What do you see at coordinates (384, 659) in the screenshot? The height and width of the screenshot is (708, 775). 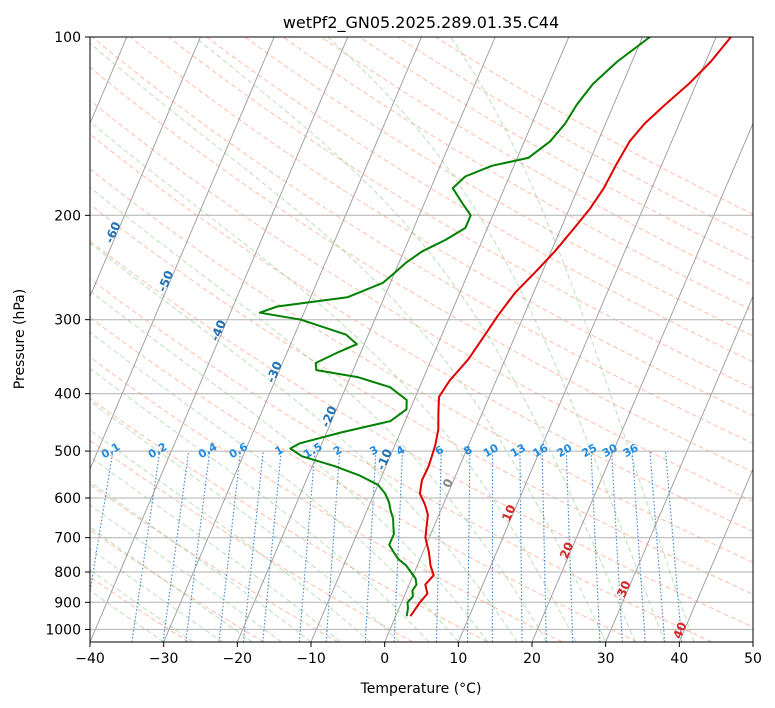 I see `x-tick-label: 0` at bounding box center [384, 659].